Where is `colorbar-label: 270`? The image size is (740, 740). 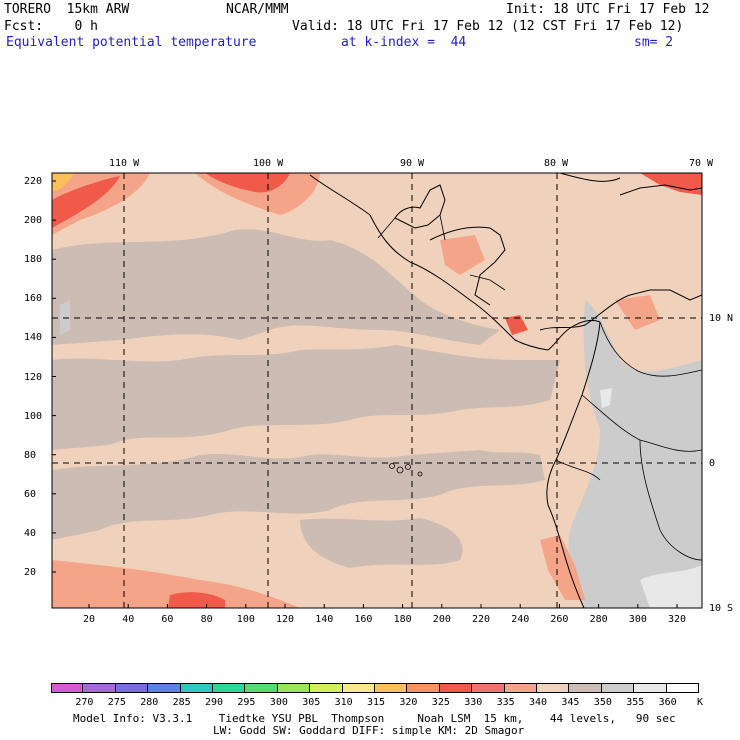 colorbar-label: 270 is located at coordinates (84, 702).